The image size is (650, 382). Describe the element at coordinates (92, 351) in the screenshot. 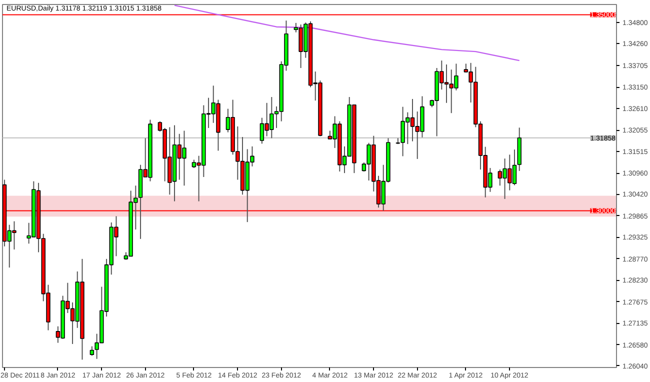

I see `candlestick` at that location.